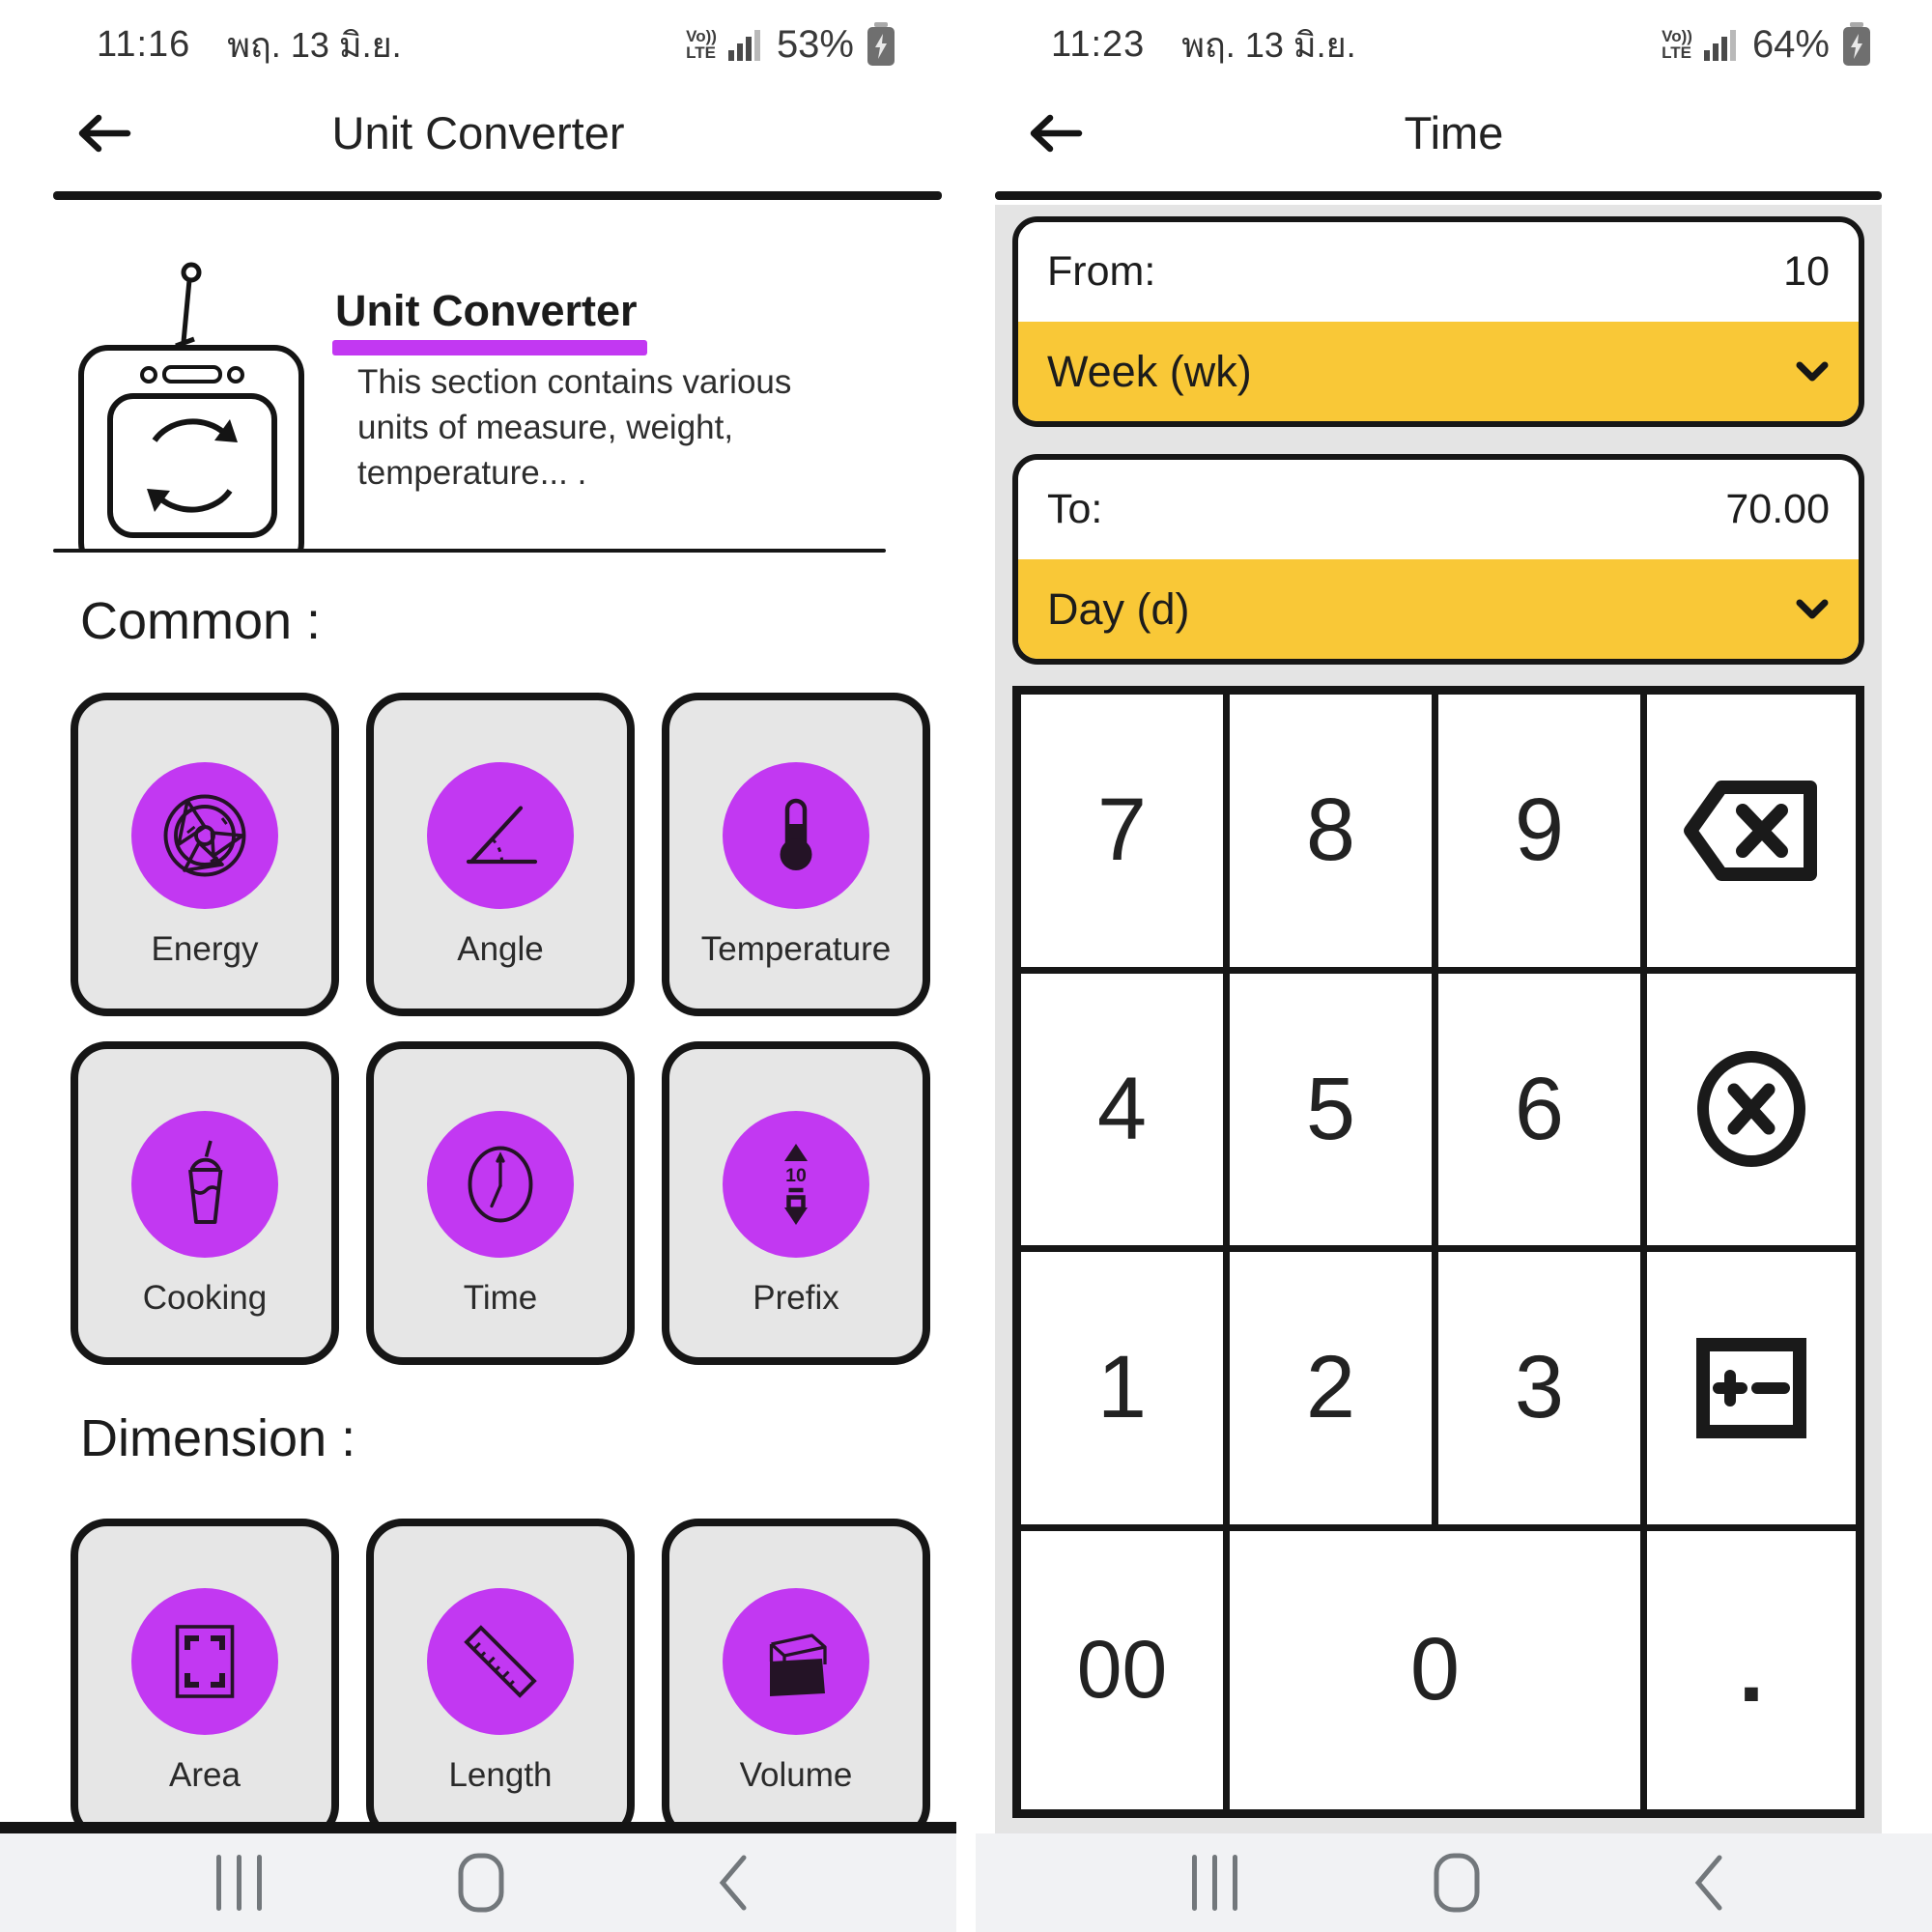  I want to click on app-bar: Time, so click(1454, 135).